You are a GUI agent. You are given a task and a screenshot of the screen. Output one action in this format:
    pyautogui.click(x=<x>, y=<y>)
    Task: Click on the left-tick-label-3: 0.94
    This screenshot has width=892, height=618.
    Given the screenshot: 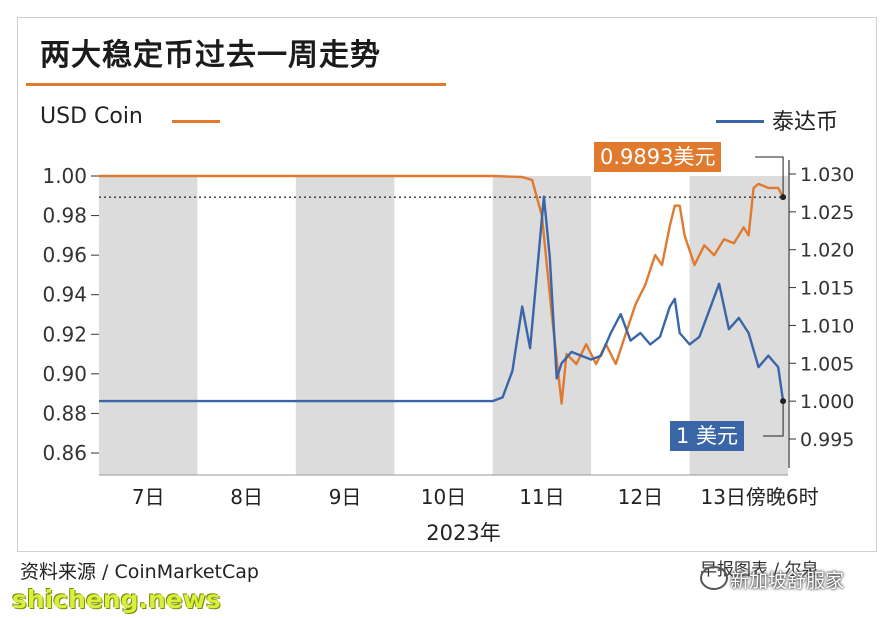 What is the action you would take?
    pyautogui.click(x=64, y=295)
    